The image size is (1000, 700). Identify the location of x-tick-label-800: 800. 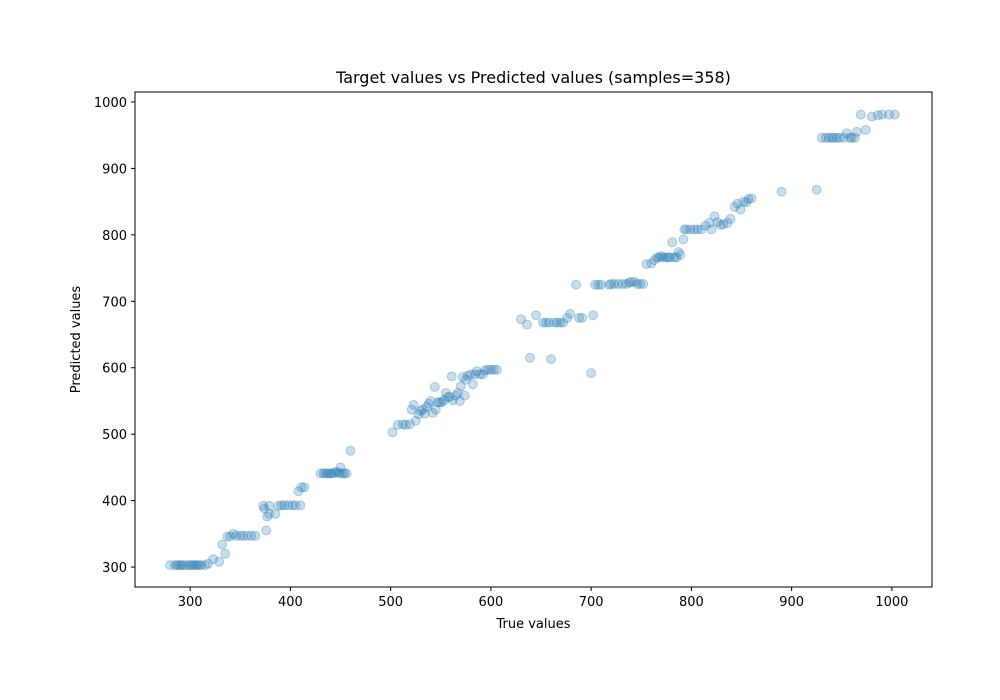
(691, 602).